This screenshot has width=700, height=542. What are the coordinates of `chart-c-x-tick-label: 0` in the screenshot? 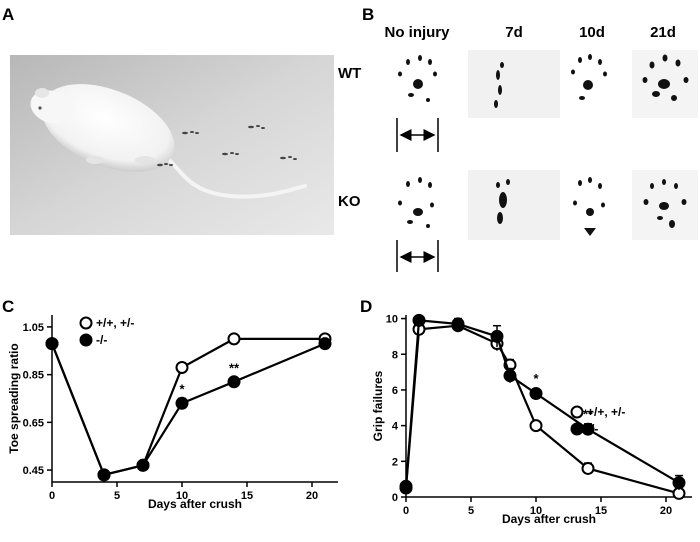 It's located at (52, 496).